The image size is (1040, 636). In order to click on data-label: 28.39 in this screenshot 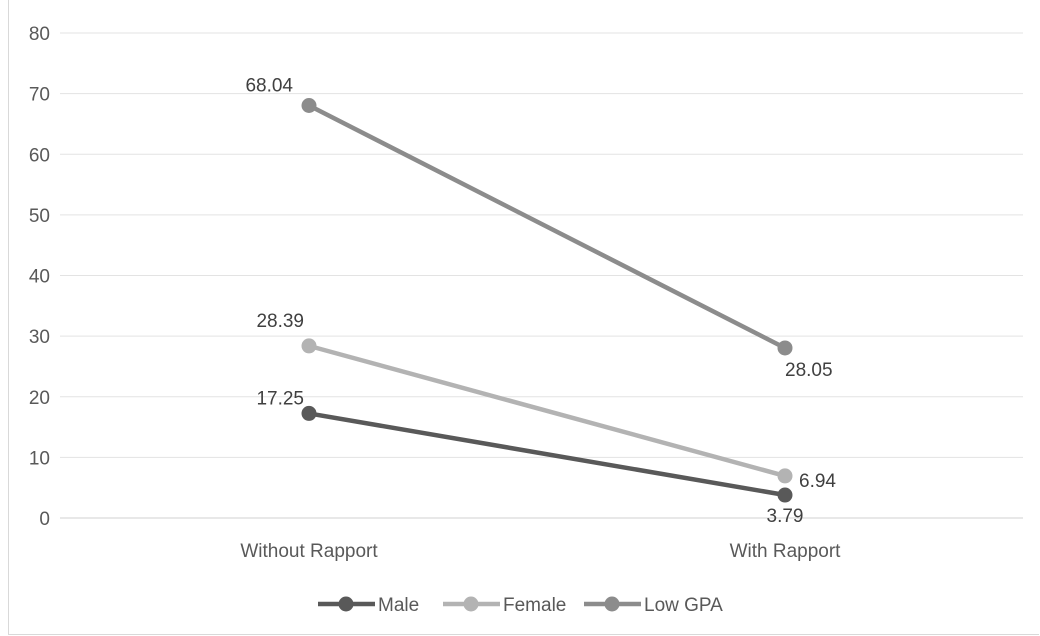, I will do `click(280, 321)`.